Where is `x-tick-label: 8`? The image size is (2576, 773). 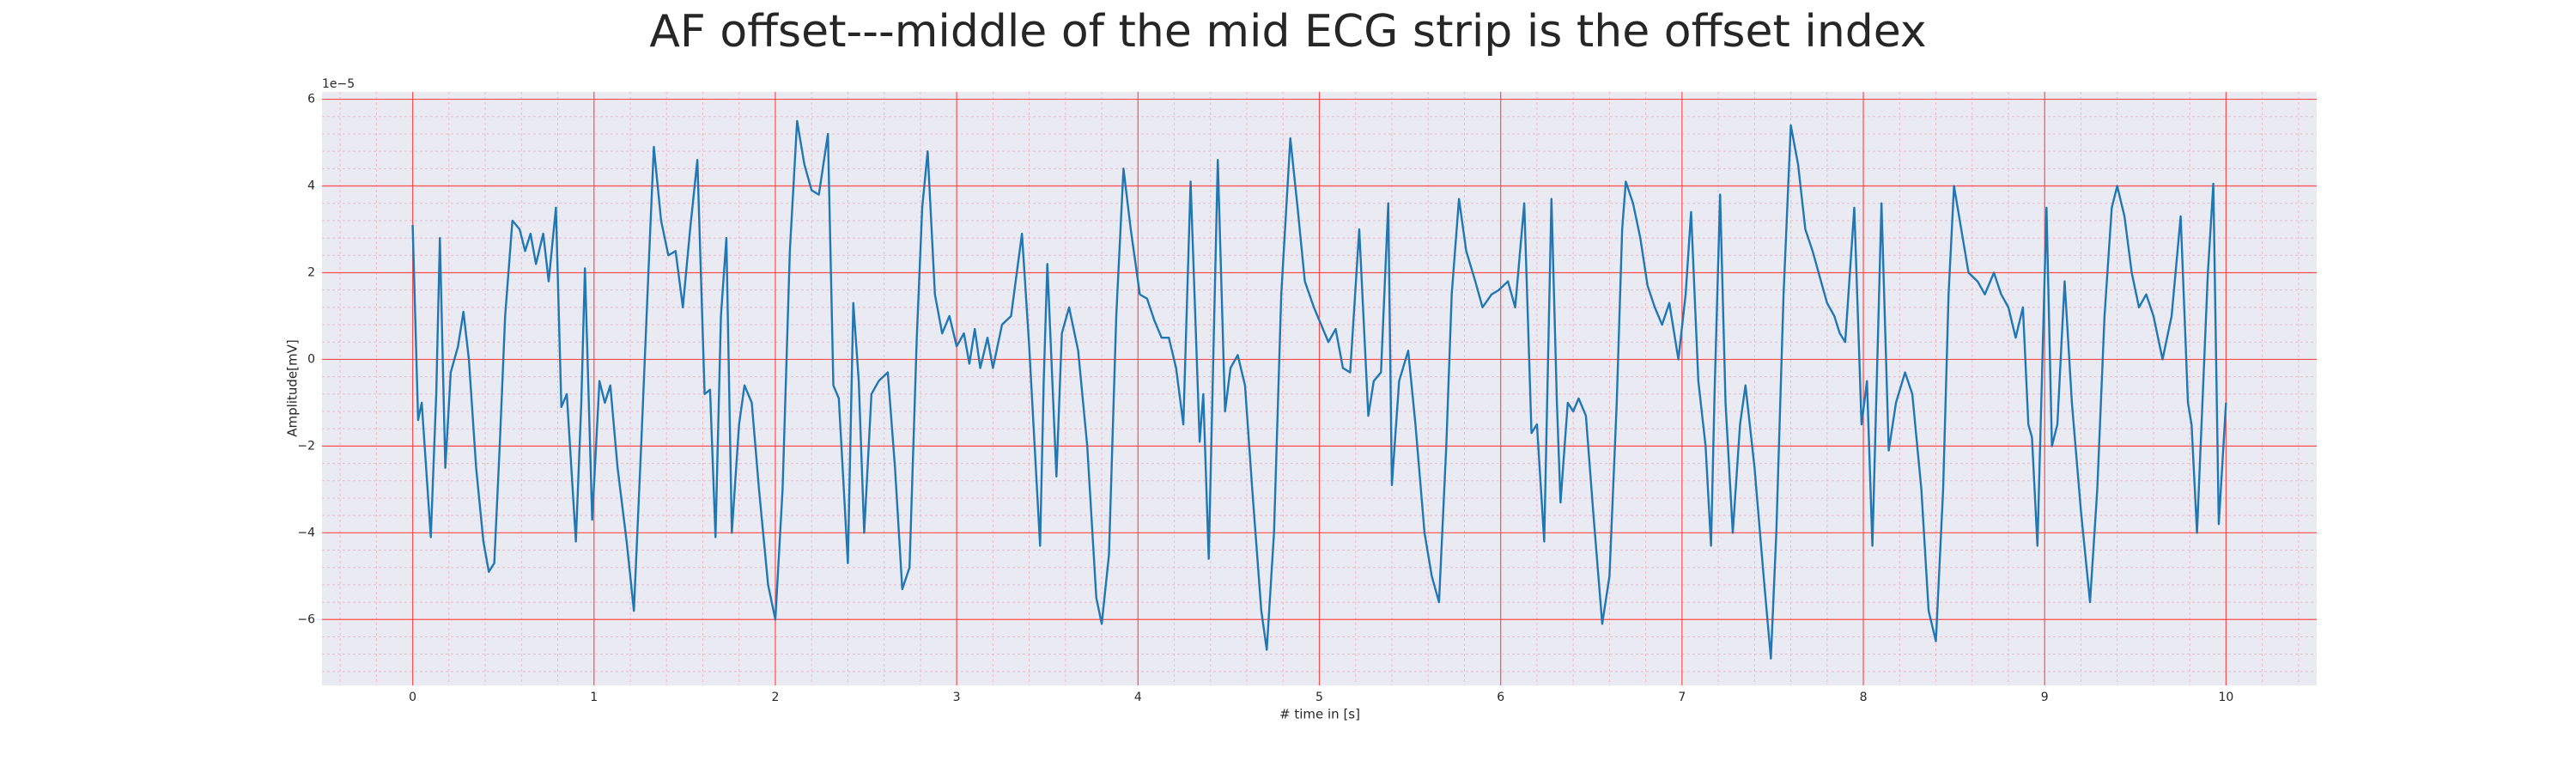 x-tick-label: 8 is located at coordinates (1864, 697).